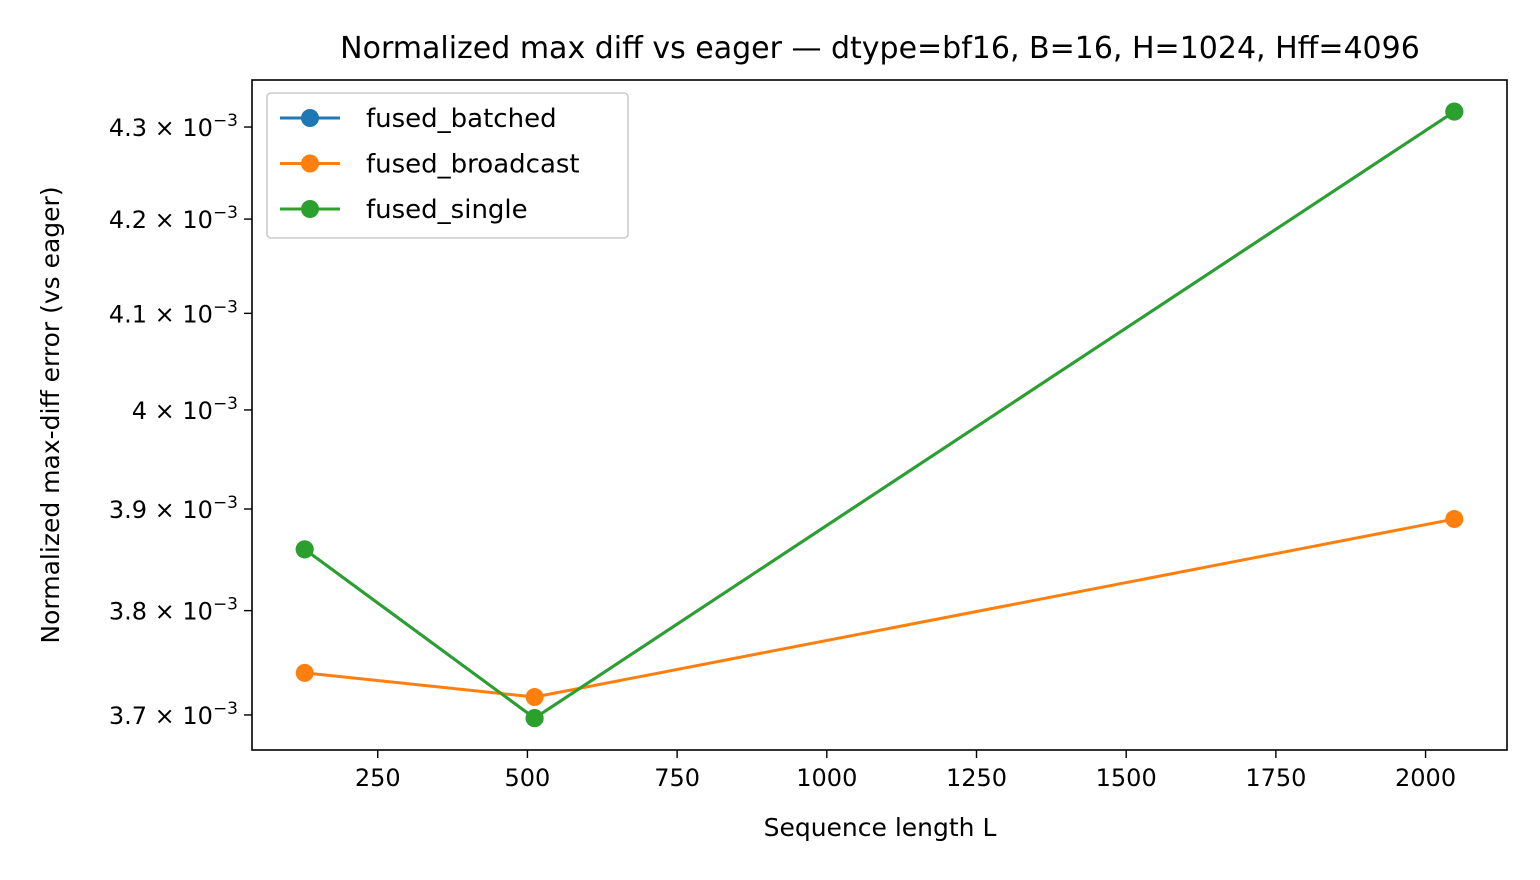 The width and height of the screenshot is (1540, 880). What do you see at coordinates (50, 414) in the screenshot?
I see `y-axis-label: Normalized max-diff error (vs eager)` at bounding box center [50, 414].